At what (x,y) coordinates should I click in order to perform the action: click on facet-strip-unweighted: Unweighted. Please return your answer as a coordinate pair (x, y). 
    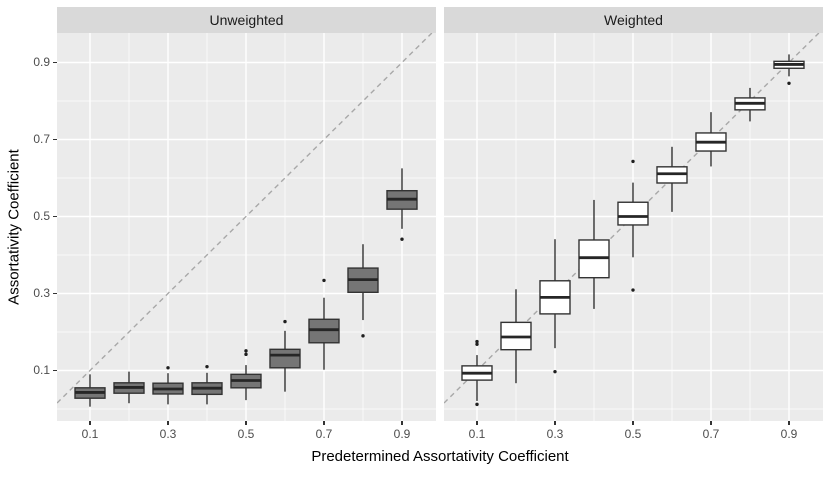
    Looking at the image, I should click on (246, 20).